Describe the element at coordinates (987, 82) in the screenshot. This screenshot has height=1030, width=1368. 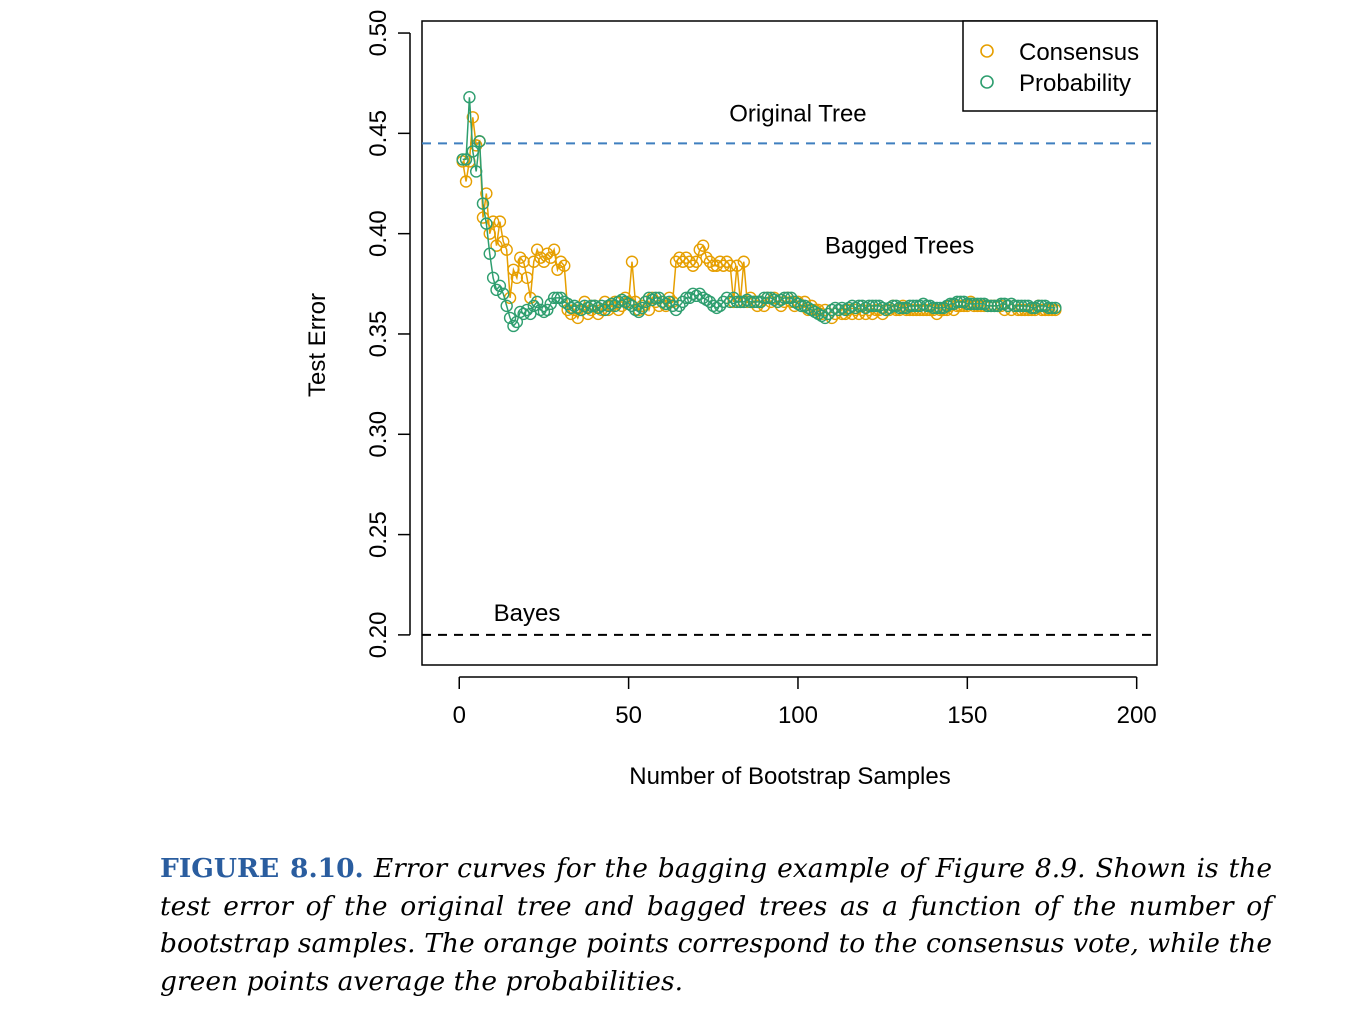
I see `legend-marker-probability` at that location.